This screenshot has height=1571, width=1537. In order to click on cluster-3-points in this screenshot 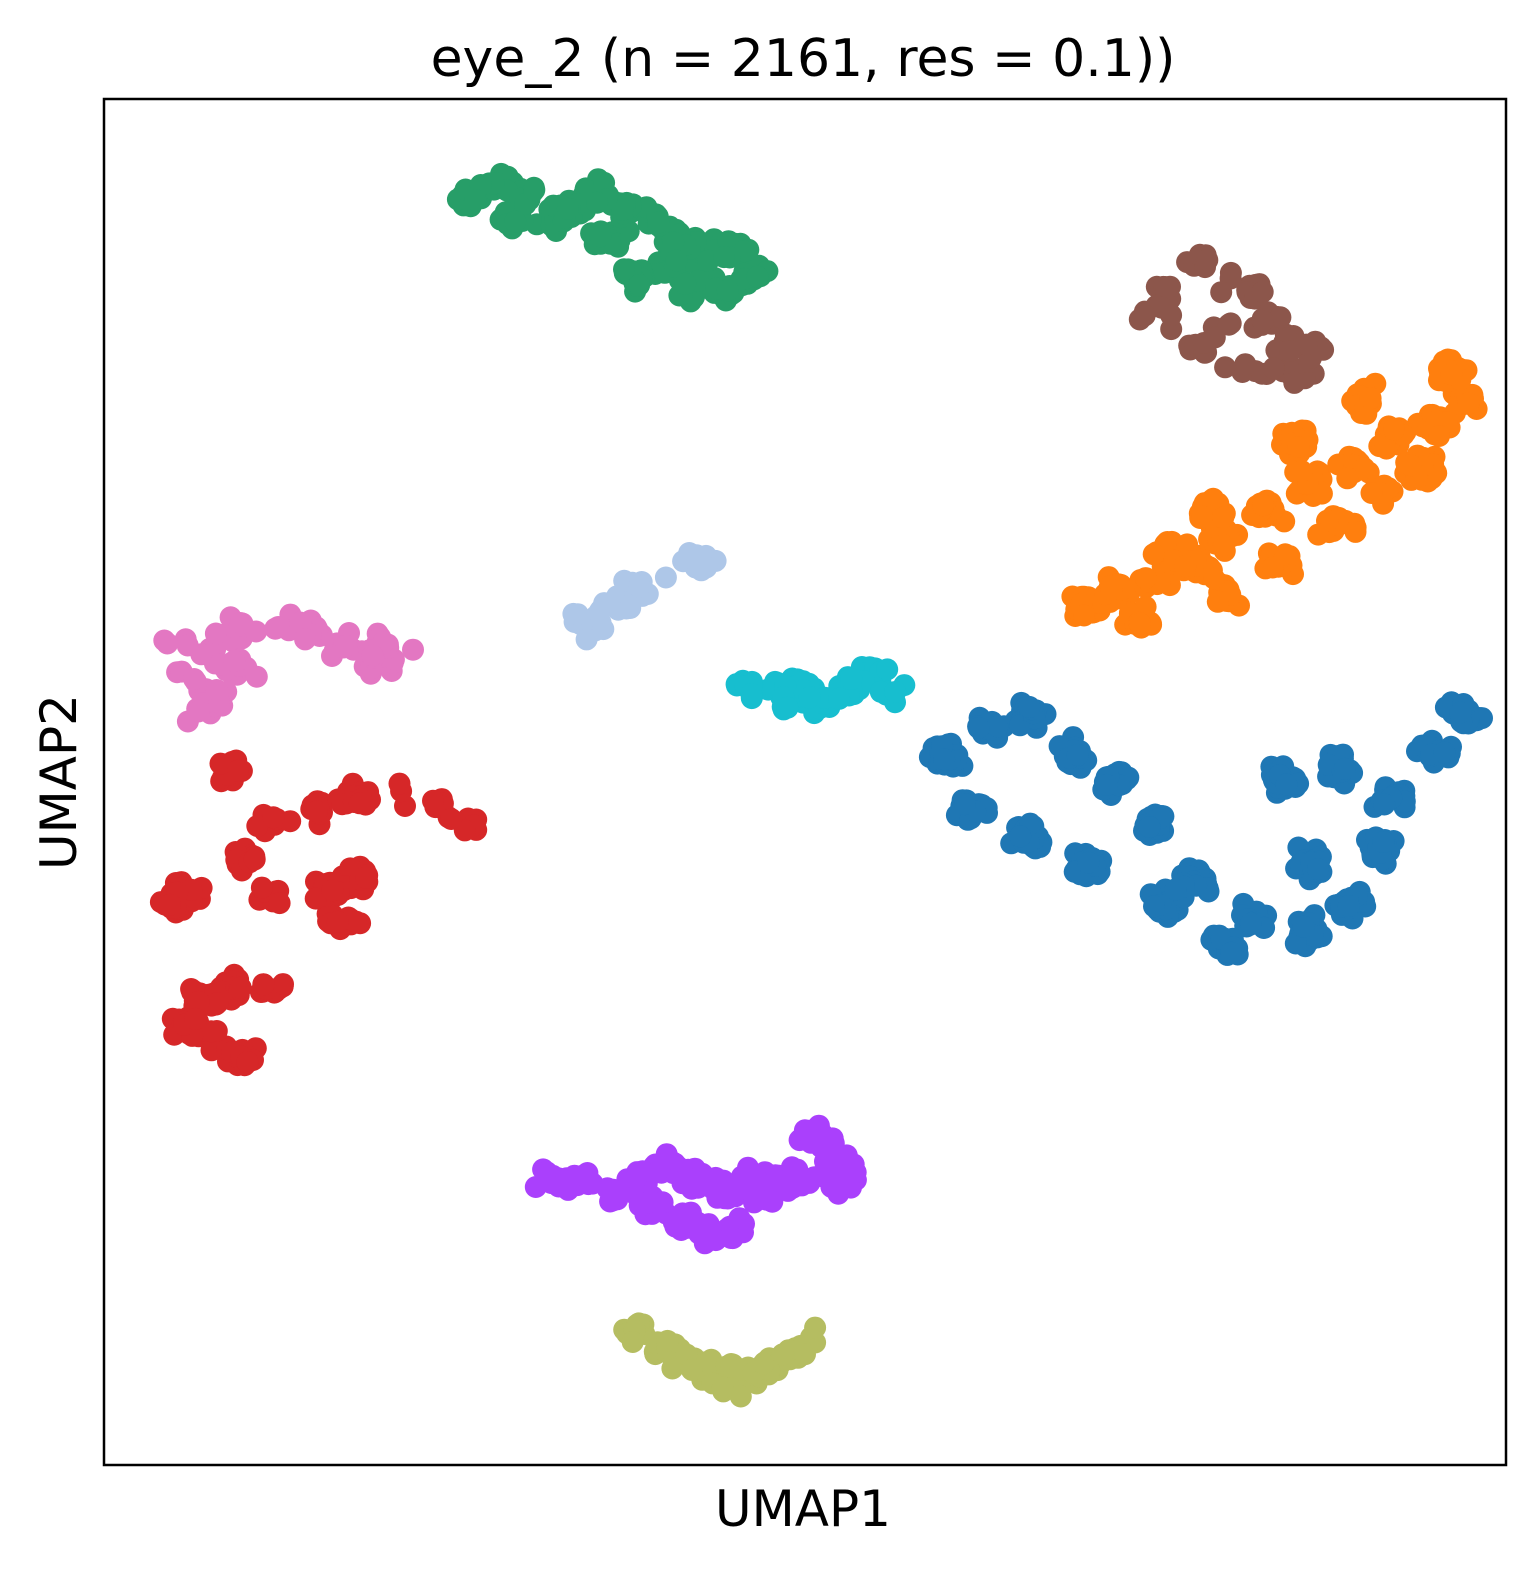, I will do `click(318, 913)`.